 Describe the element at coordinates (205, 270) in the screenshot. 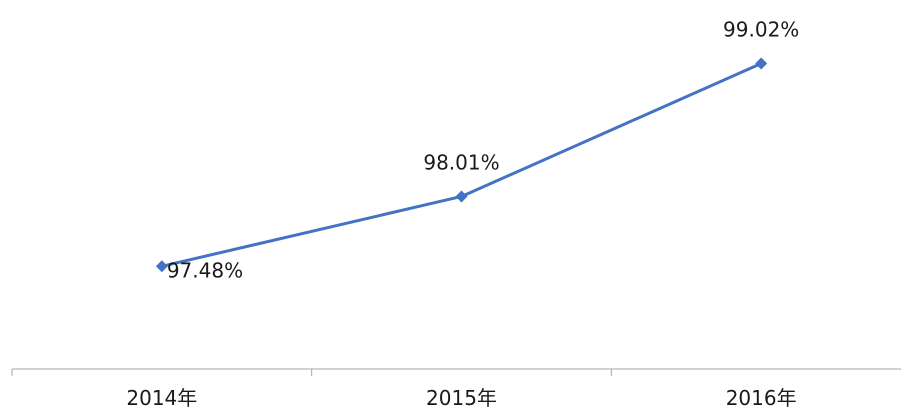

I see `data-label: 97.48%` at that location.